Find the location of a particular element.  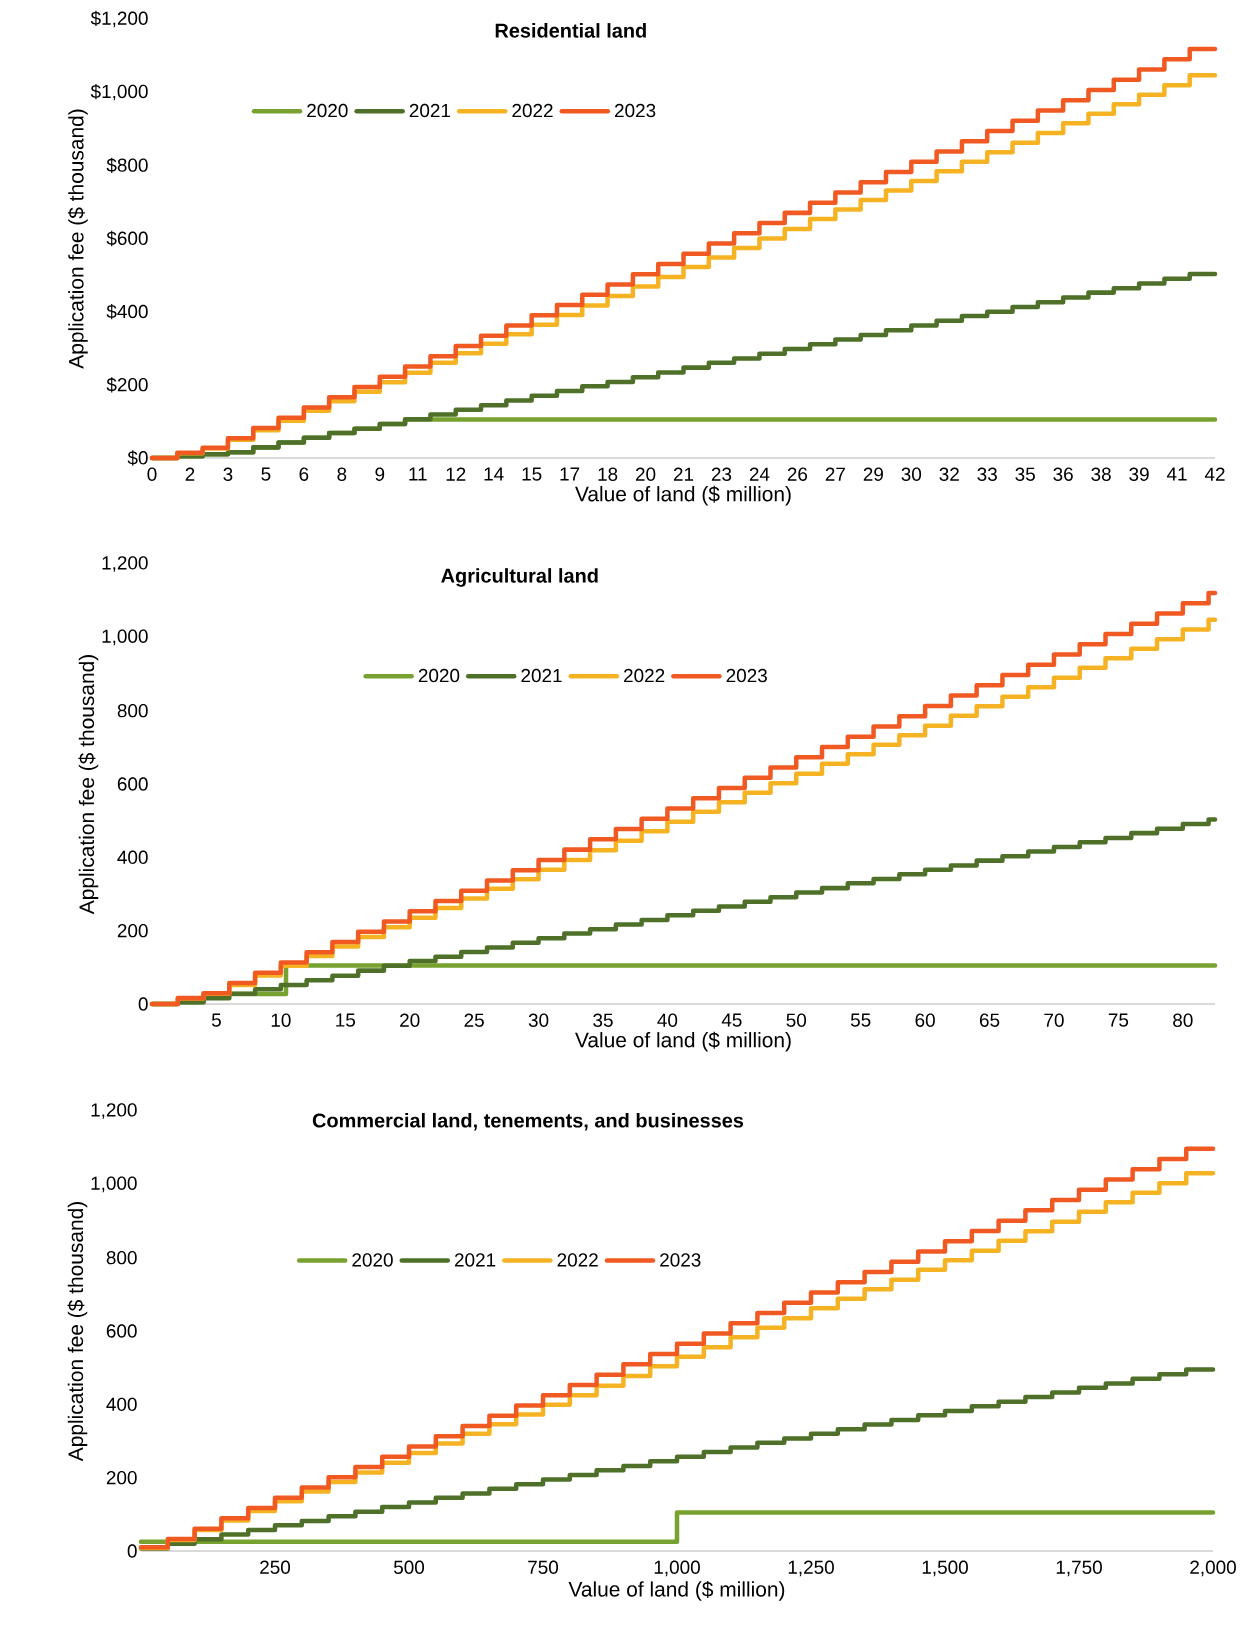

x-tick-label: 25 is located at coordinates (474, 1020).